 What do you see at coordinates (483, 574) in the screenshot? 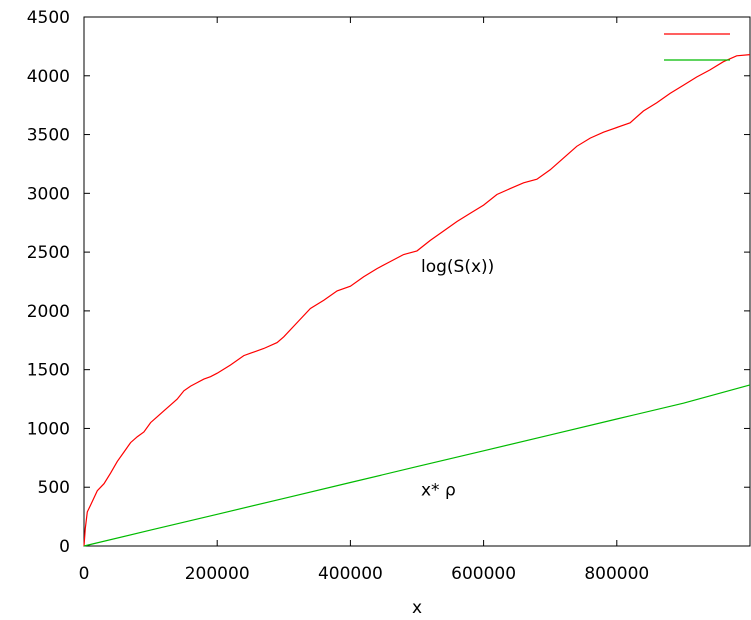
I see `x-tick-label: 600000` at bounding box center [483, 574].